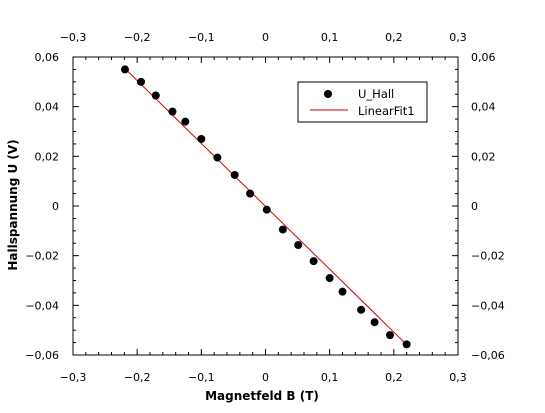 The width and height of the screenshot is (545, 413). I want to click on y-axis-title: Hallspannung U (V), so click(13, 204).